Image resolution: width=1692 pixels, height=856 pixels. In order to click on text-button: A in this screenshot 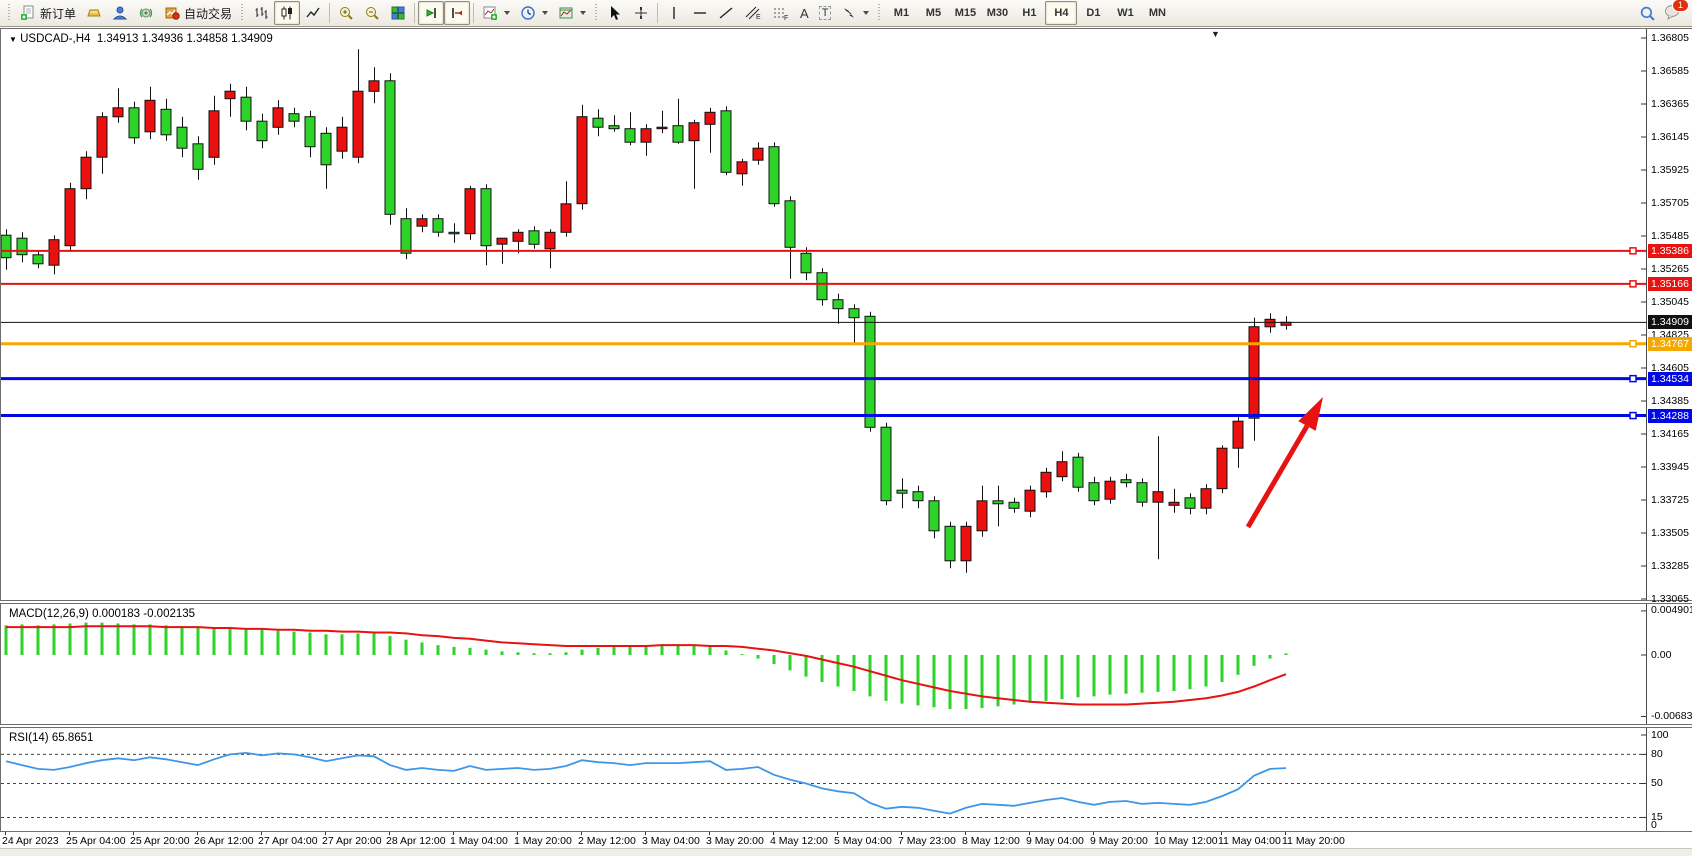, I will do `click(804, 13)`.